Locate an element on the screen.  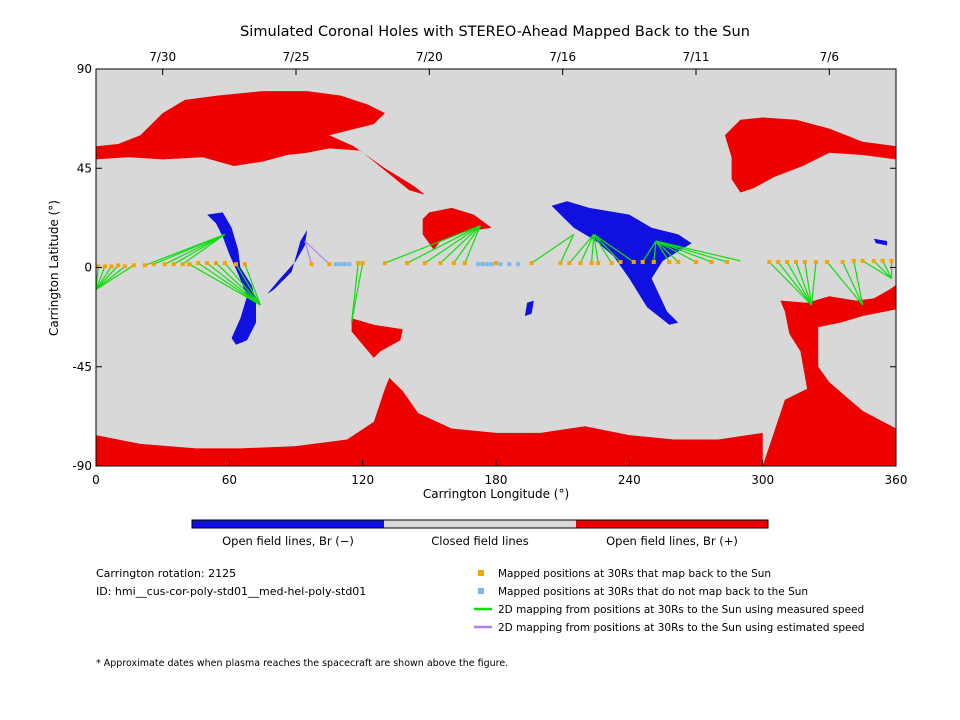
colorbar-segment is located at coordinates (288, 524).